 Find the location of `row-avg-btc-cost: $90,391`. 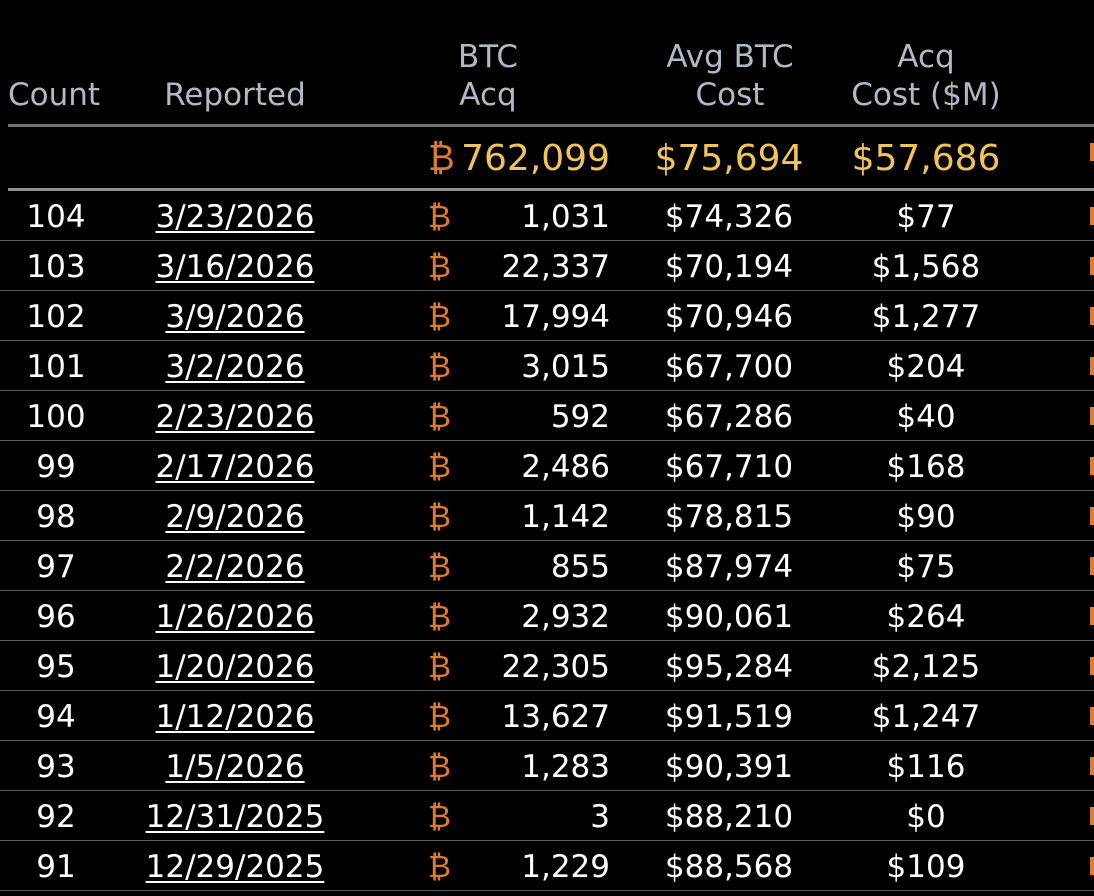

row-avg-btc-cost: $90,391 is located at coordinates (729, 767).